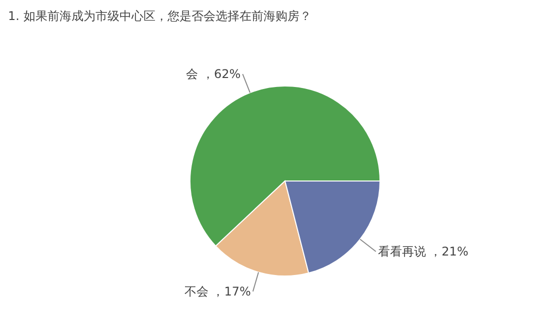 This screenshot has width=550, height=327. What do you see at coordinates (213, 74) in the screenshot?
I see `slice-label: 会 ，62%` at bounding box center [213, 74].